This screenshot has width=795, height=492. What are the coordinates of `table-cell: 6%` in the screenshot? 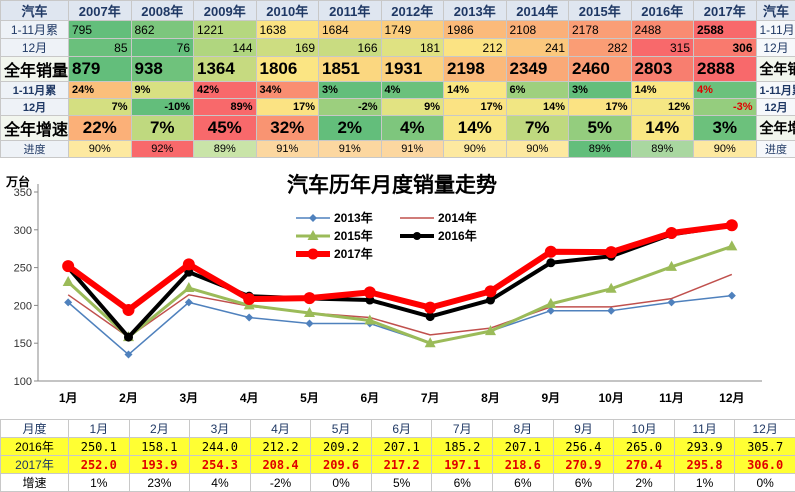 It's located at (537, 90).